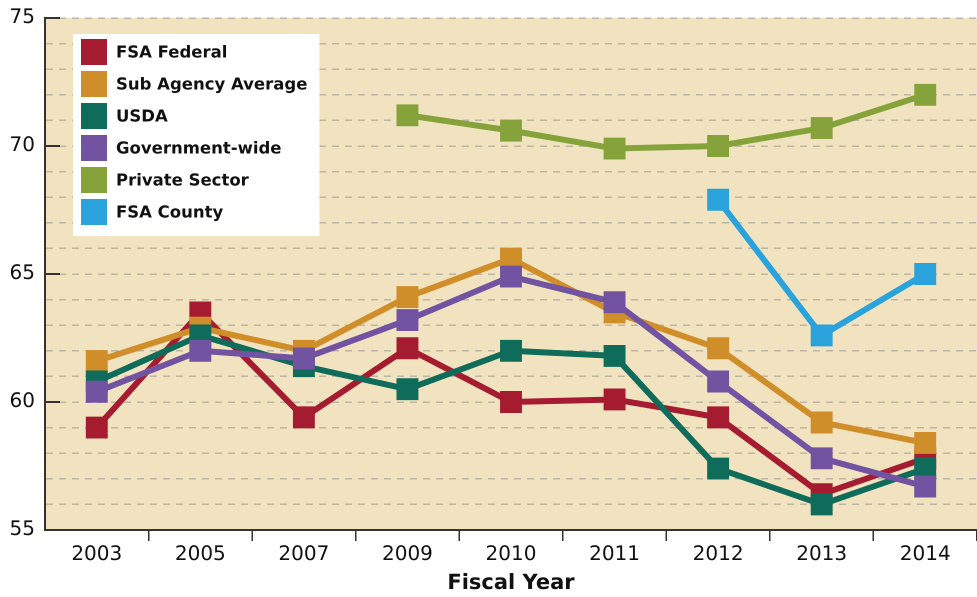 The height and width of the screenshot is (597, 977). What do you see at coordinates (304, 553) in the screenshot?
I see `x-tick-label: 2007` at bounding box center [304, 553].